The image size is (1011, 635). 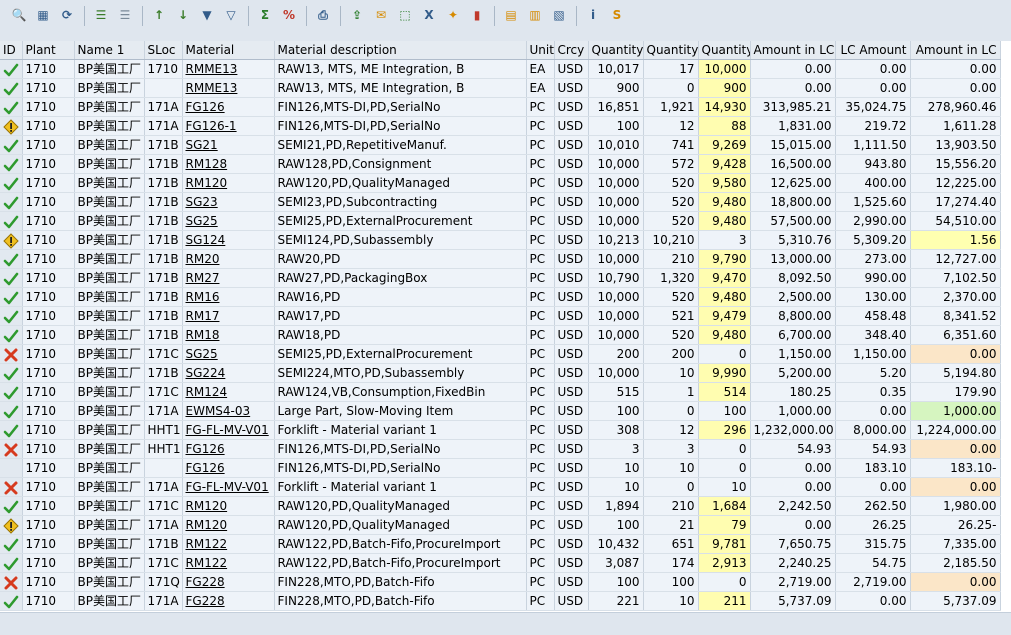 I want to click on change-layout-icon: ▤, so click(x=511, y=15).